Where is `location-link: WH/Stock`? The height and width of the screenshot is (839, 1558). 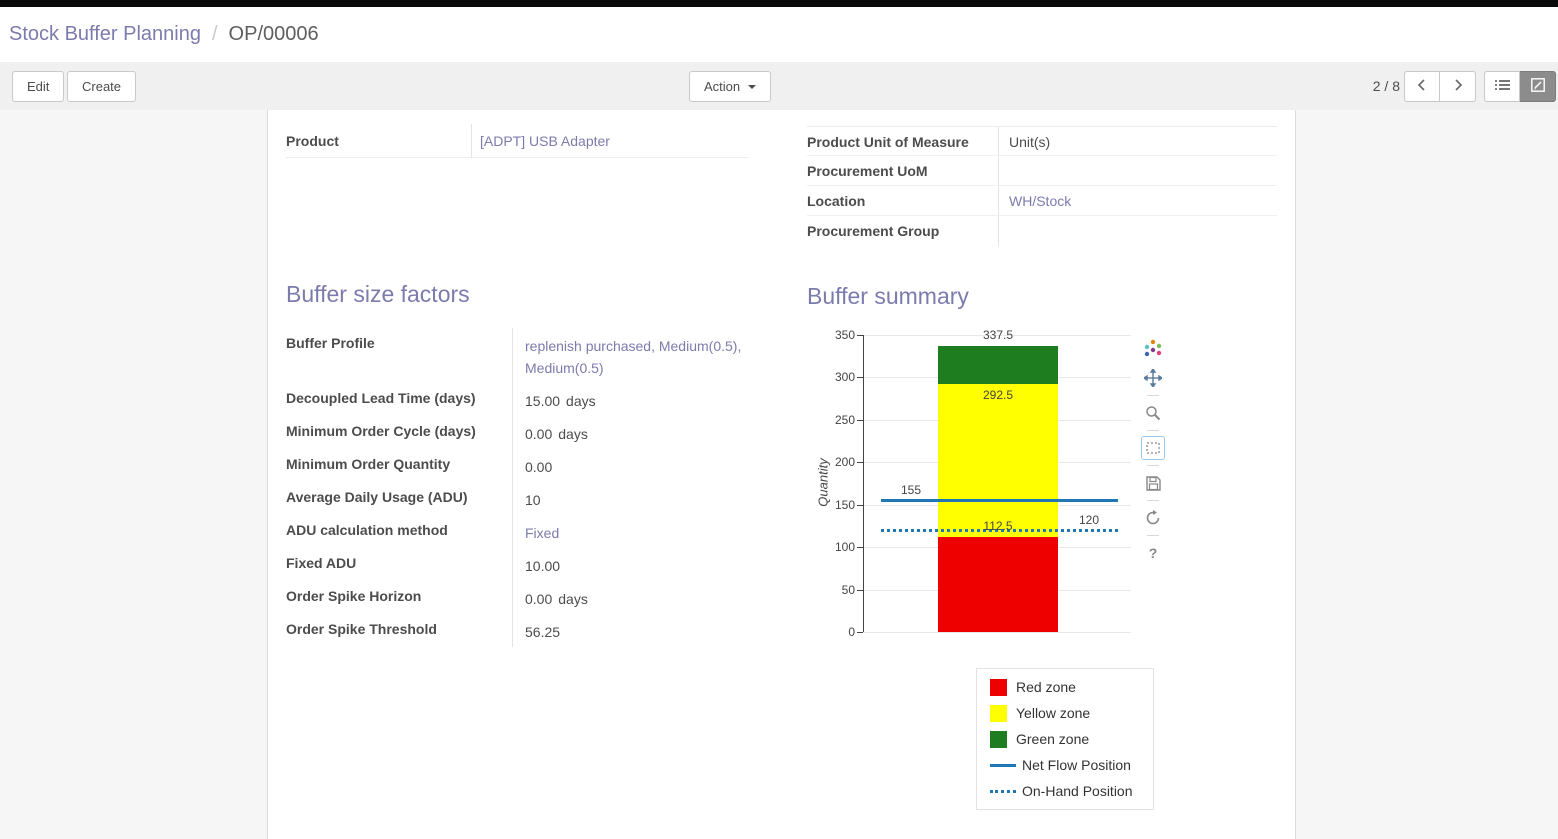 location-link: WH/Stock is located at coordinates (1040, 201).